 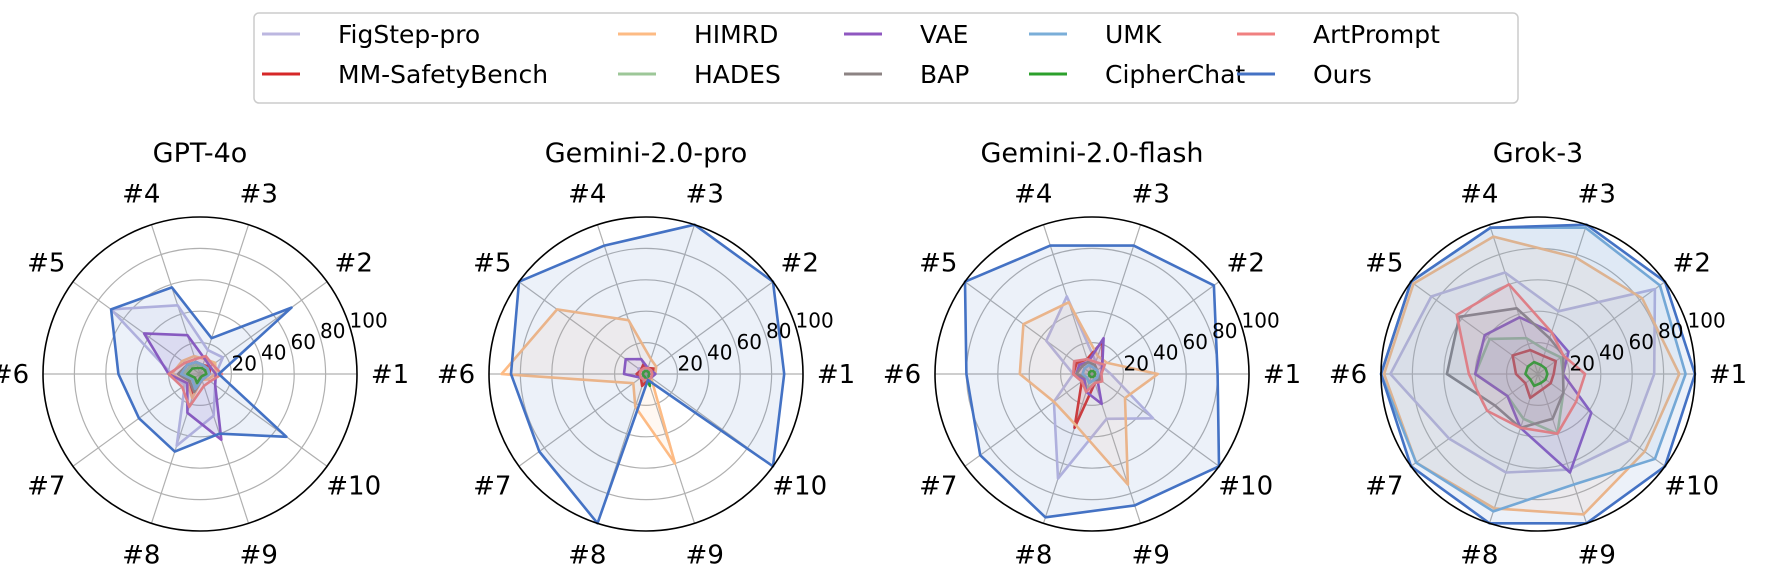 What do you see at coordinates (443, 74) in the screenshot?
I see `legend-label: MM-SafetyBench` at bounding box center [443, 74].